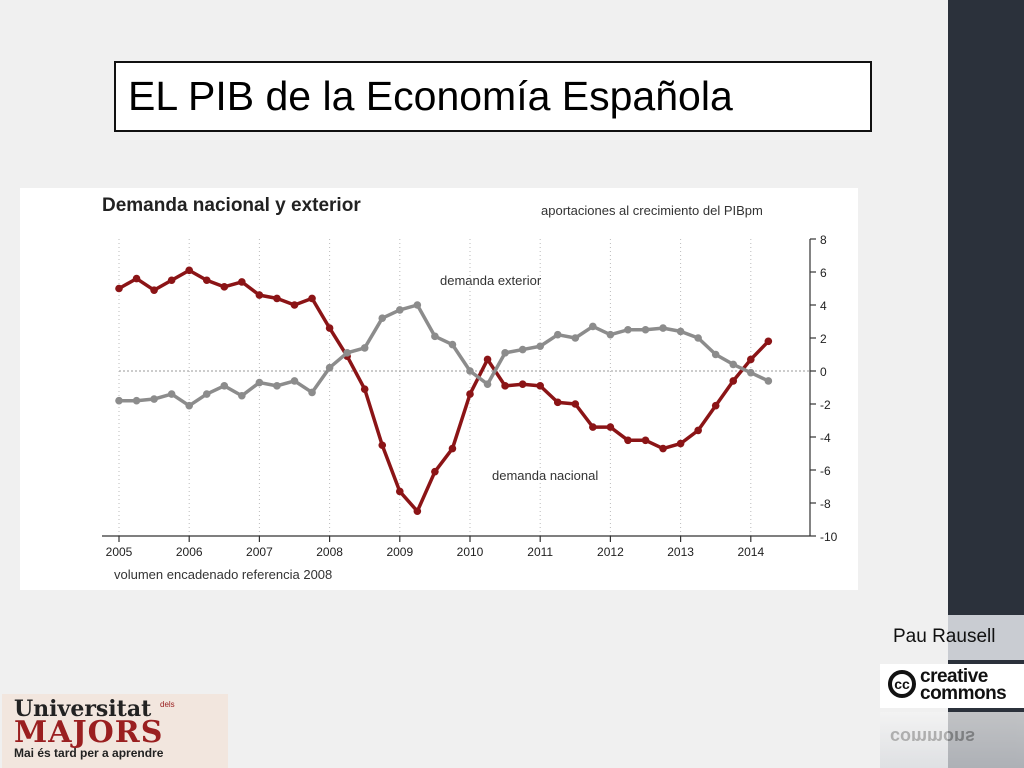 This screenshot has width=1024, height=768. I want to click on slide-title: EL PIB de la Economía Española, so click(430, 96).